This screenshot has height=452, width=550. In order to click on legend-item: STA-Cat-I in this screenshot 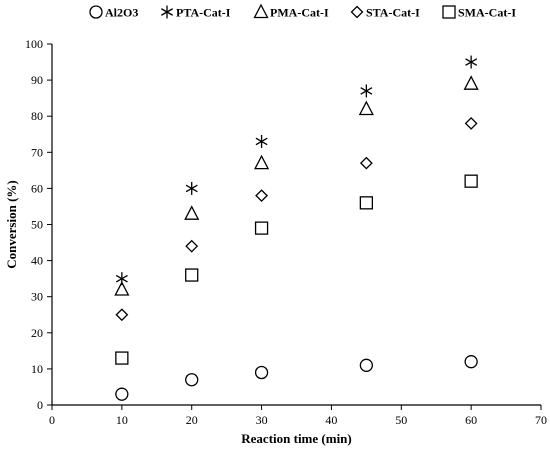, I will do `click(385, 12)`.